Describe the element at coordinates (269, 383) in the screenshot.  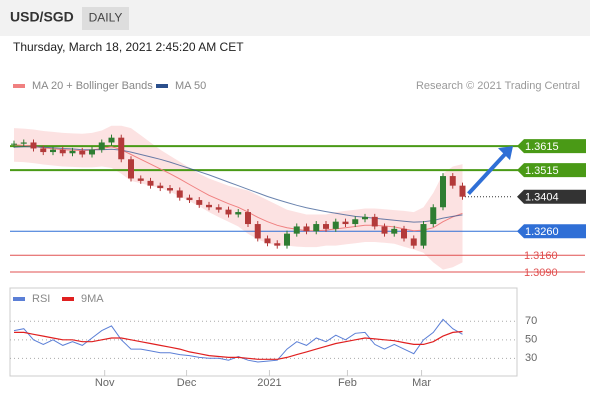
I see `x-tick-label: 2021` at that location.